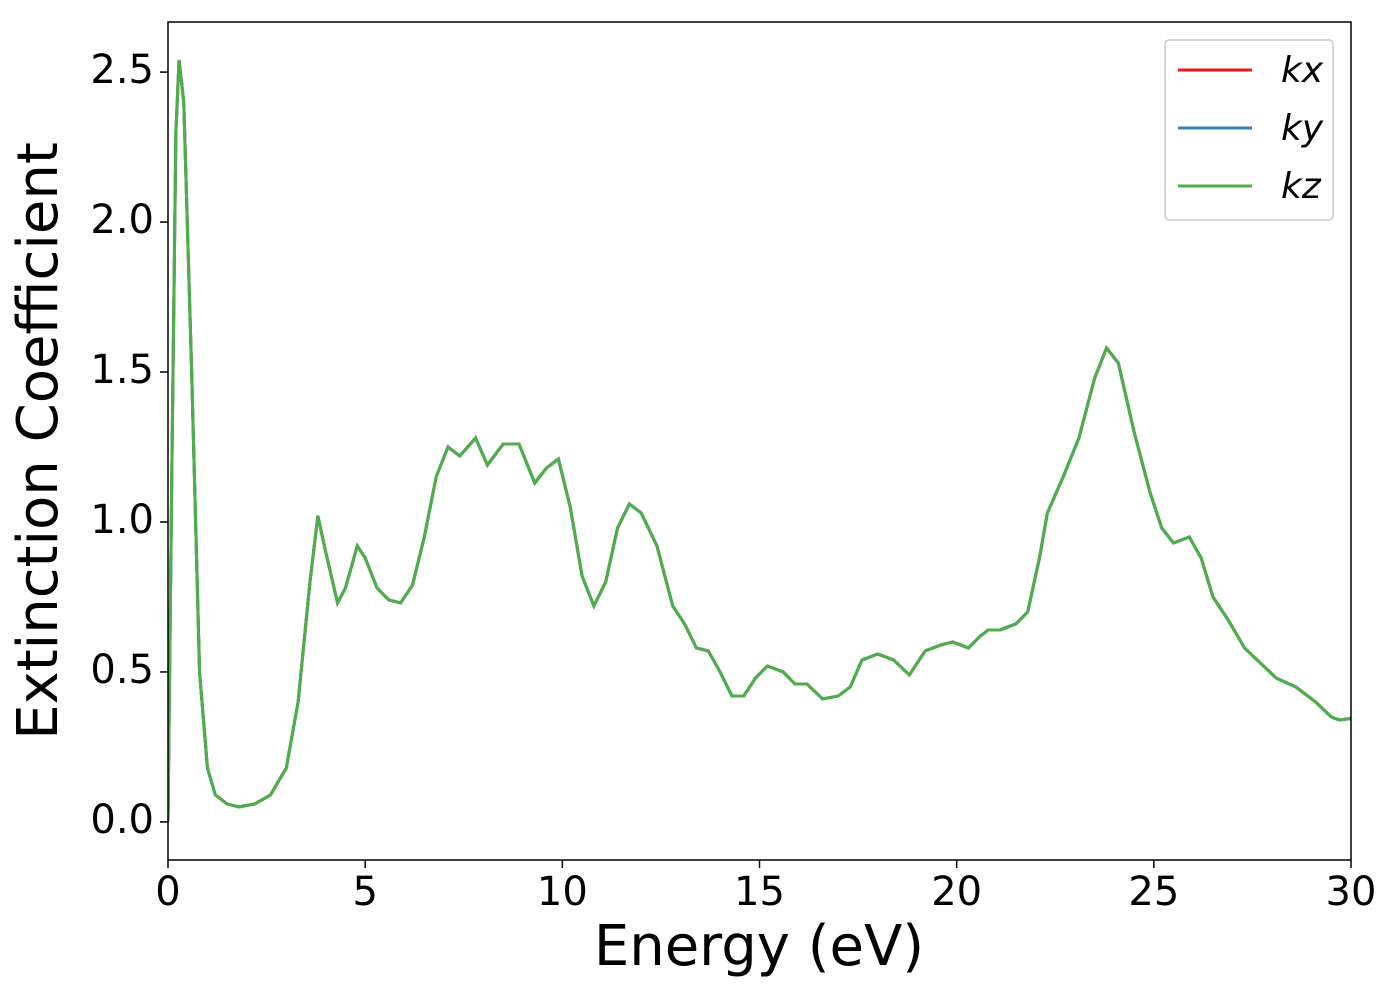  What do you see at coordinates (122, 520) in the screenshot?
I see `y-tick-label: 1.0` at bounding box center [122, 520].